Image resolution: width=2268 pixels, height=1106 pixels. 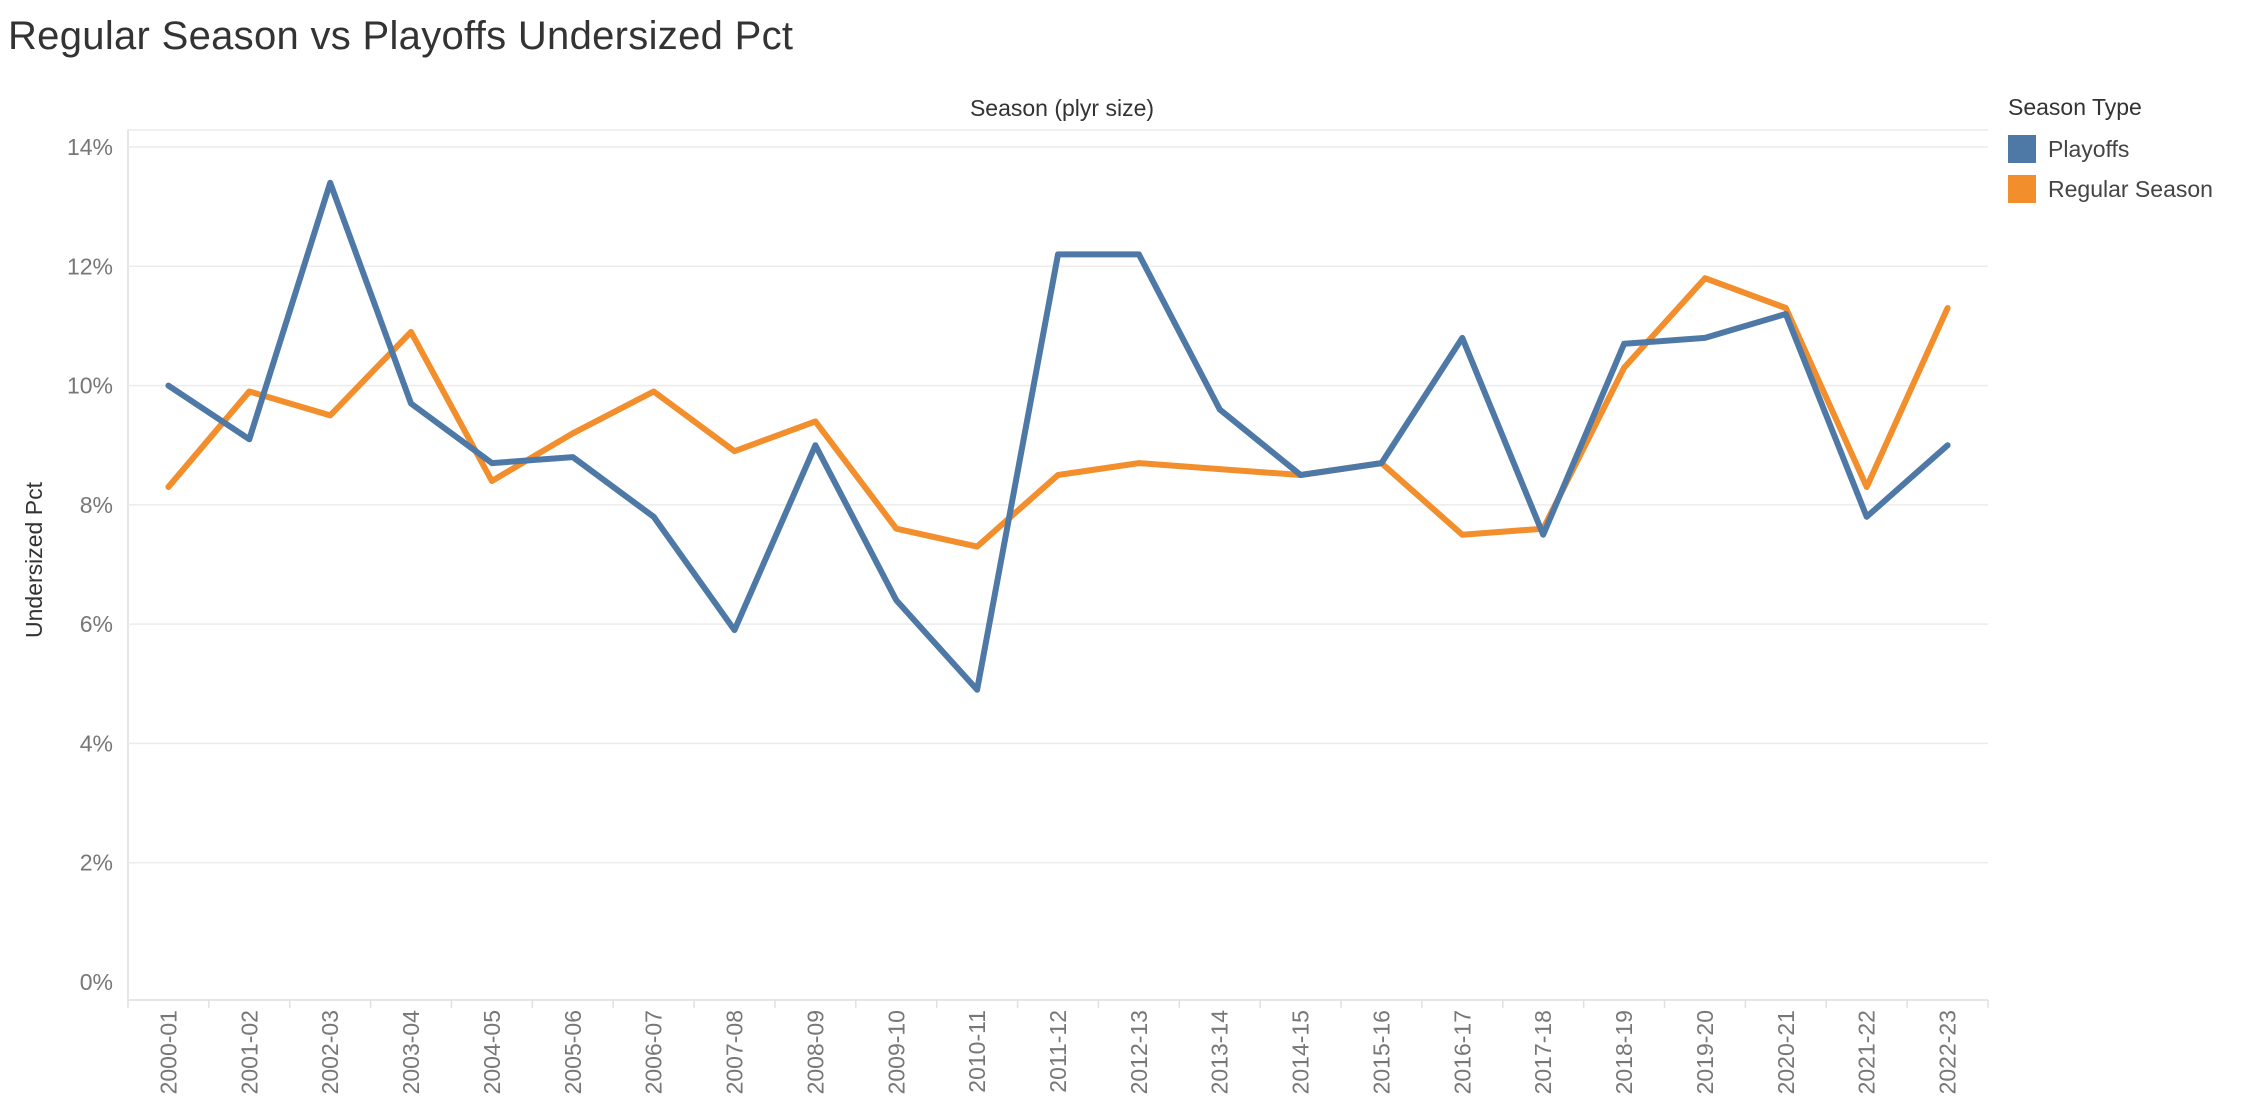 What do you see at coordinates (168, 1052) in the screenshot?
I see `x-tick-label: 2000-01` at bounding box center [168, 1052].